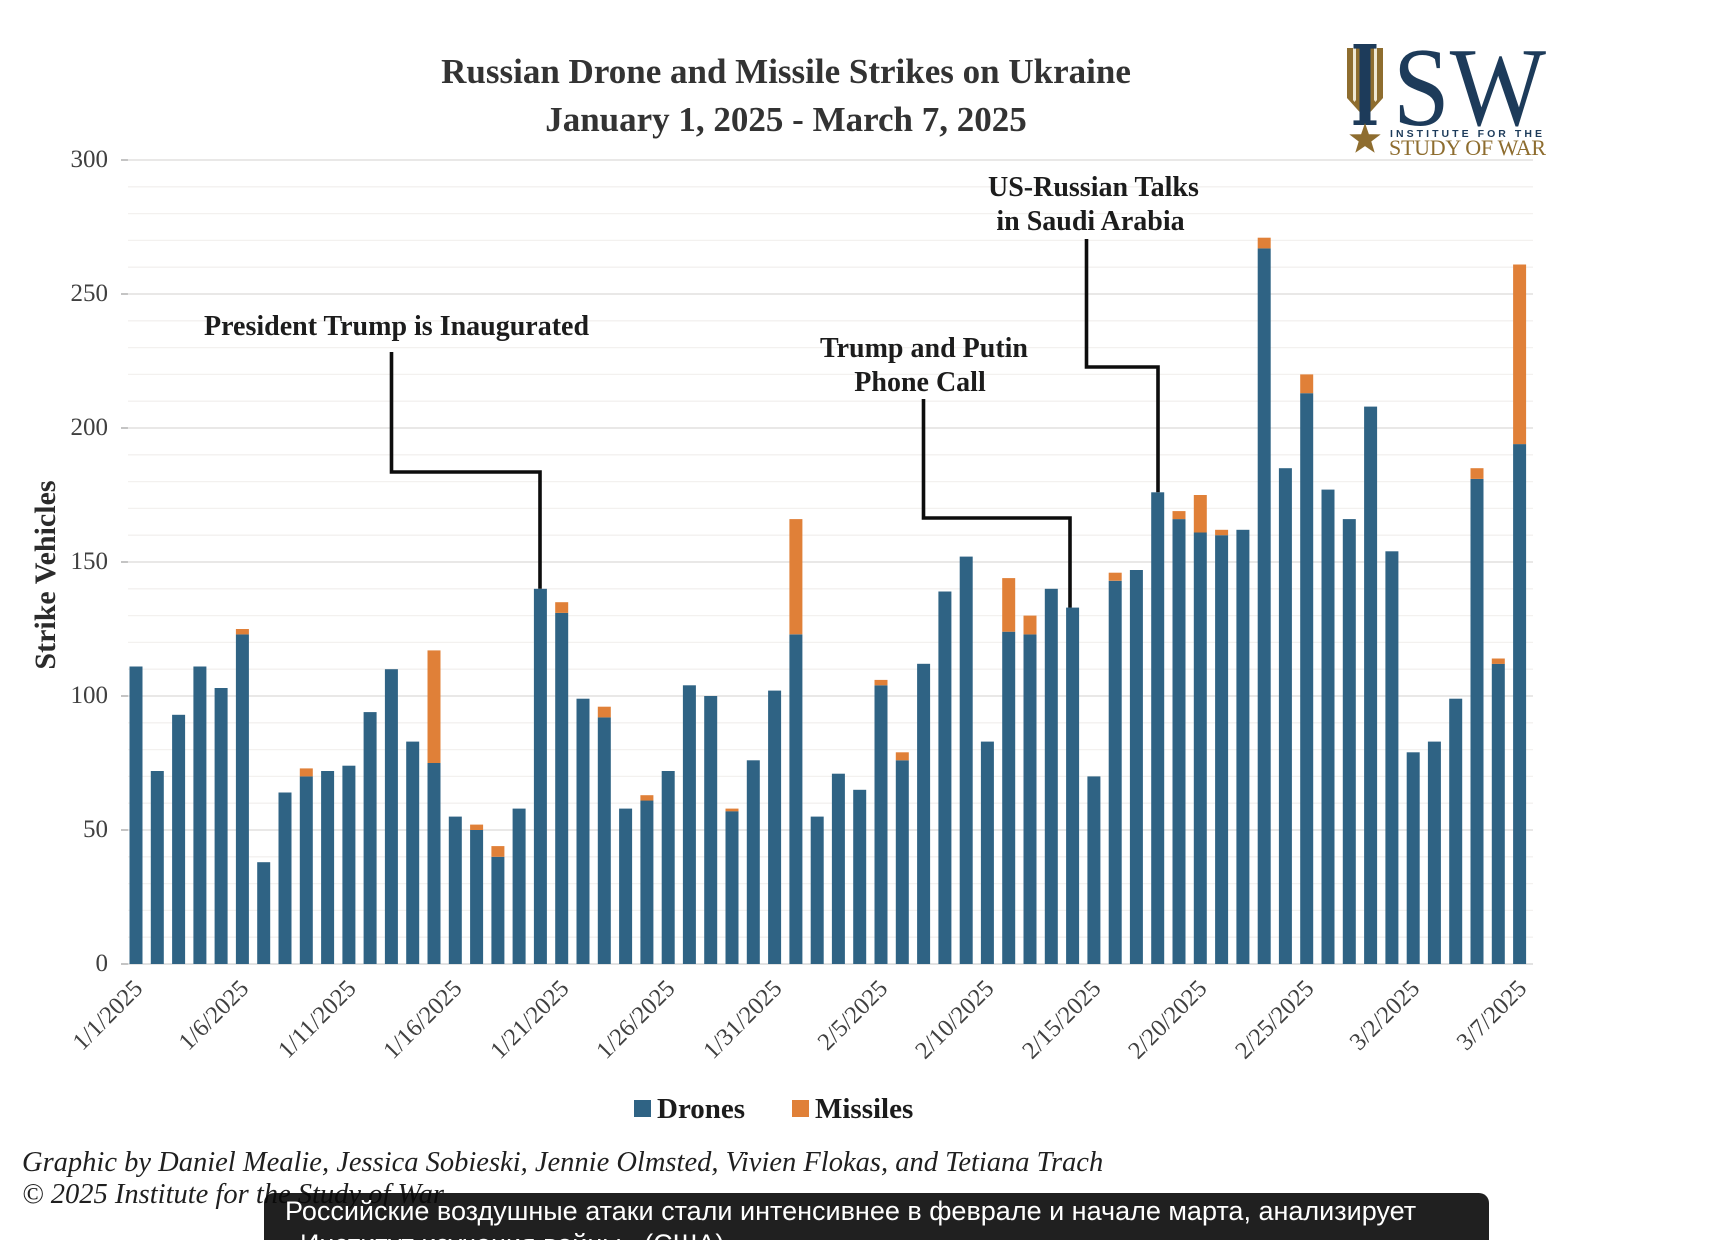  Describe the element at coordinates (1466, 134) in the screenshot. I see `svg-text: INSTITUTE FOR THE` at that location.